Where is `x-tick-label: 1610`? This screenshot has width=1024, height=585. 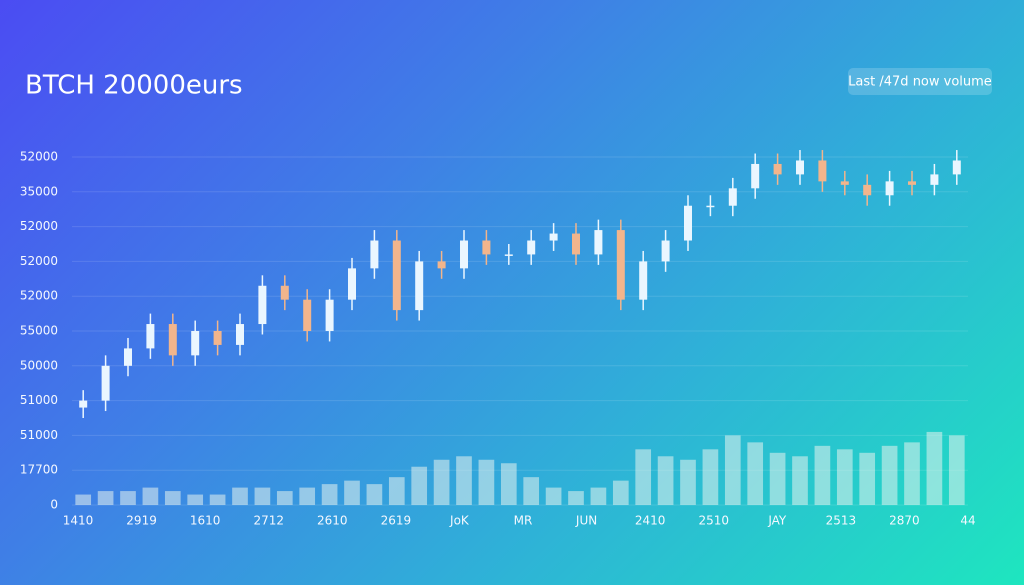
x-tick-label: 1610 is located at coordinates (205, 521).